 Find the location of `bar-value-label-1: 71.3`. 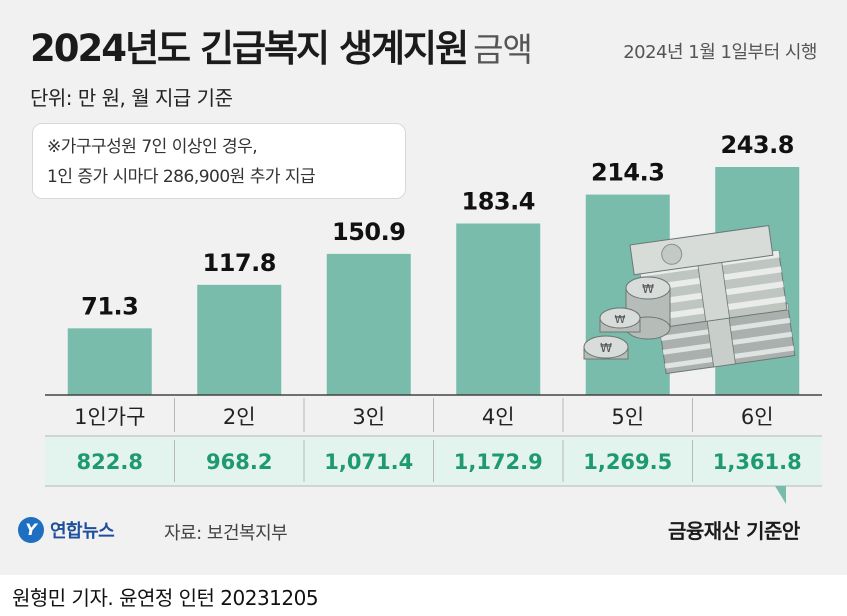

bar-value-label-1: 71.3 is located at coordinates (109, 306).